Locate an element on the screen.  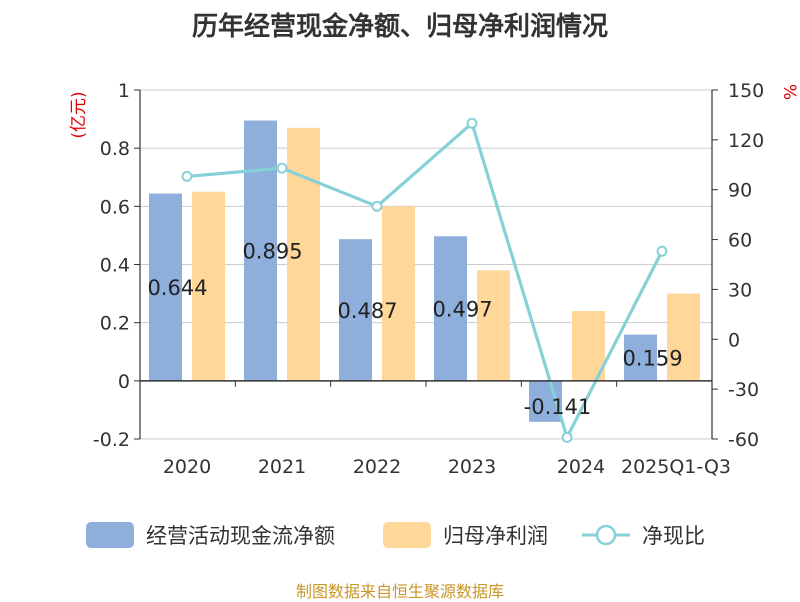
left-tick-label: 0 is located at coordinates (124, 382).